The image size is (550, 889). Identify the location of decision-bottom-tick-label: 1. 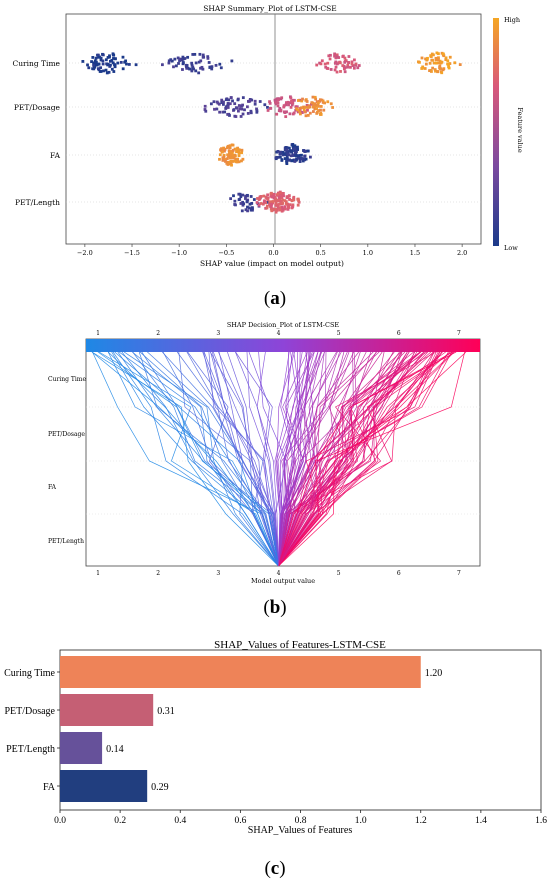
(98, 573).